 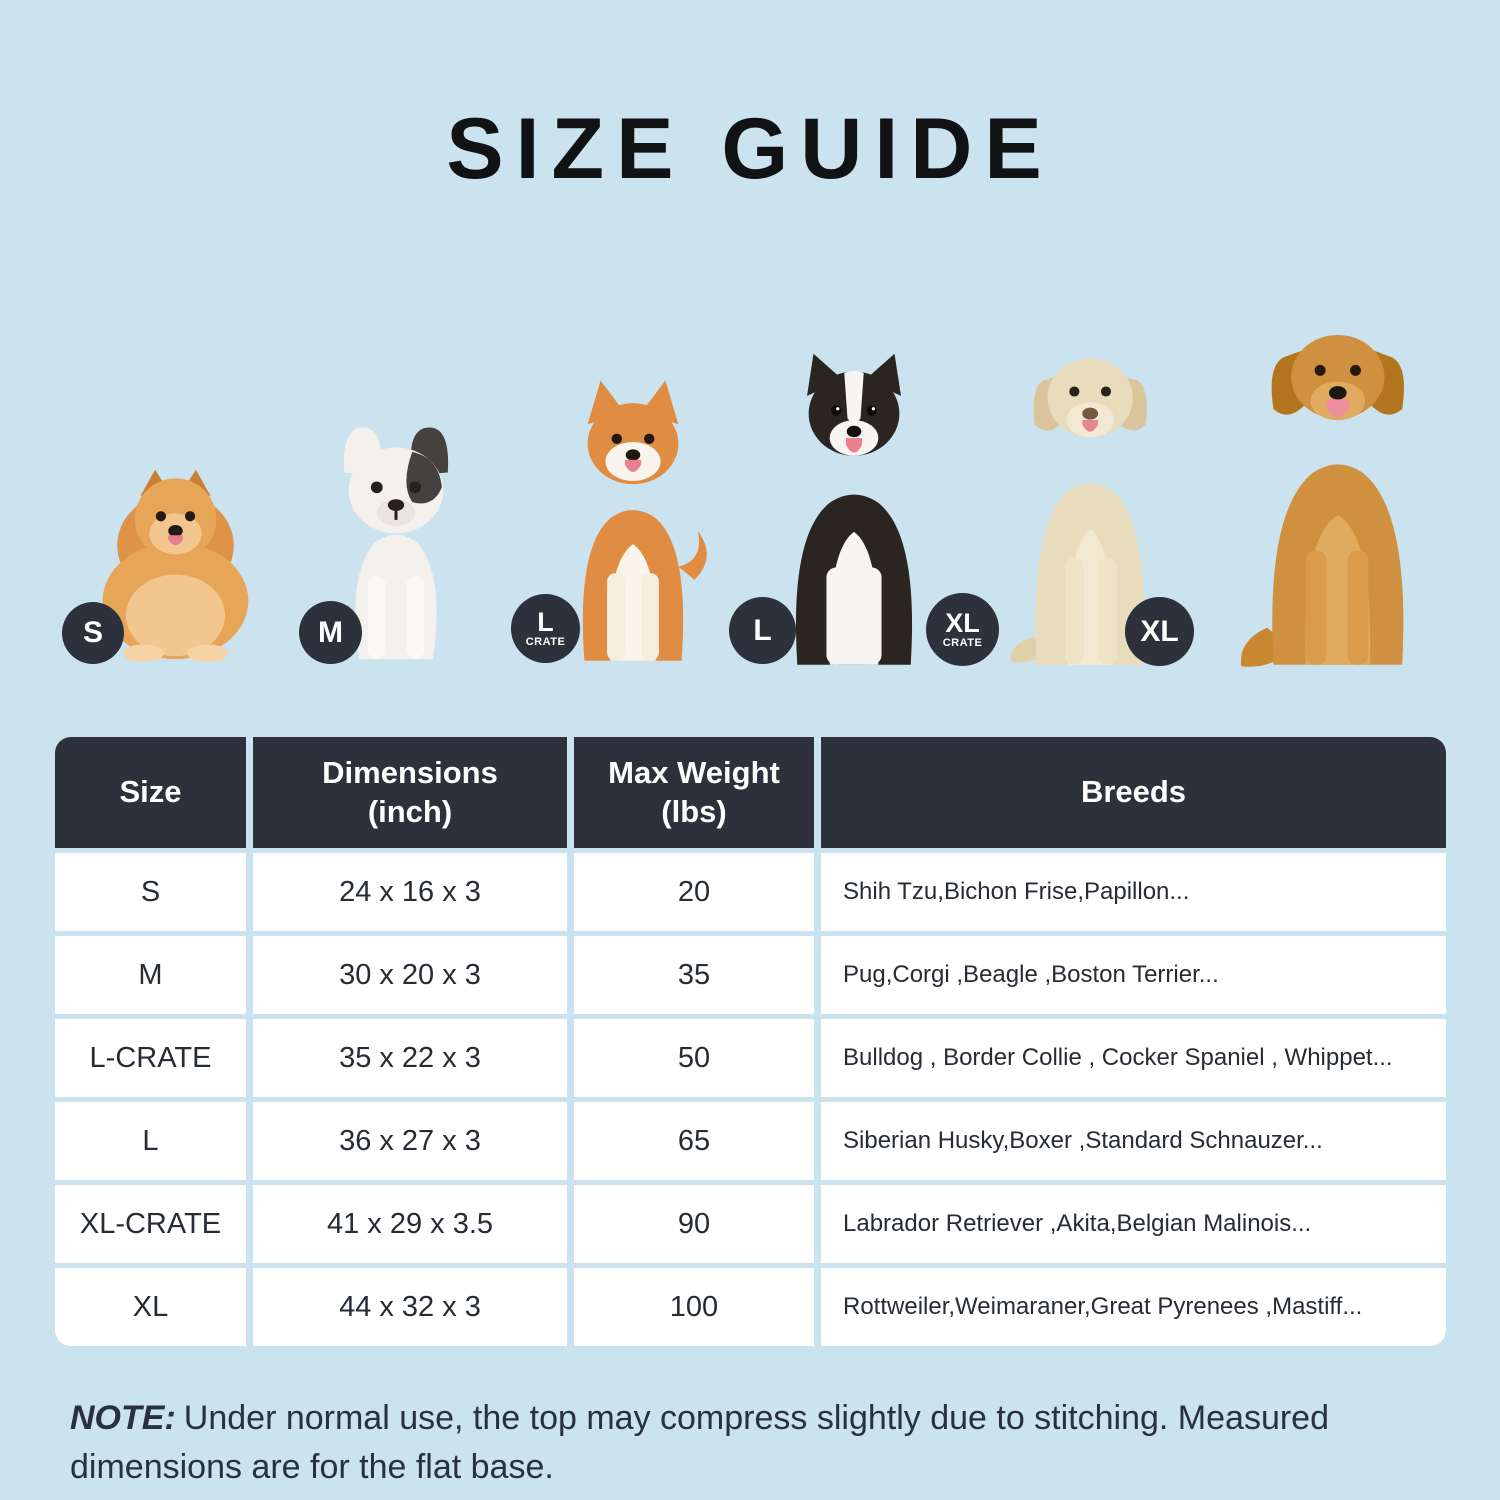 I want to click on cell-dimensions: 30 x 20 x 3, so click(x=410, y=975).